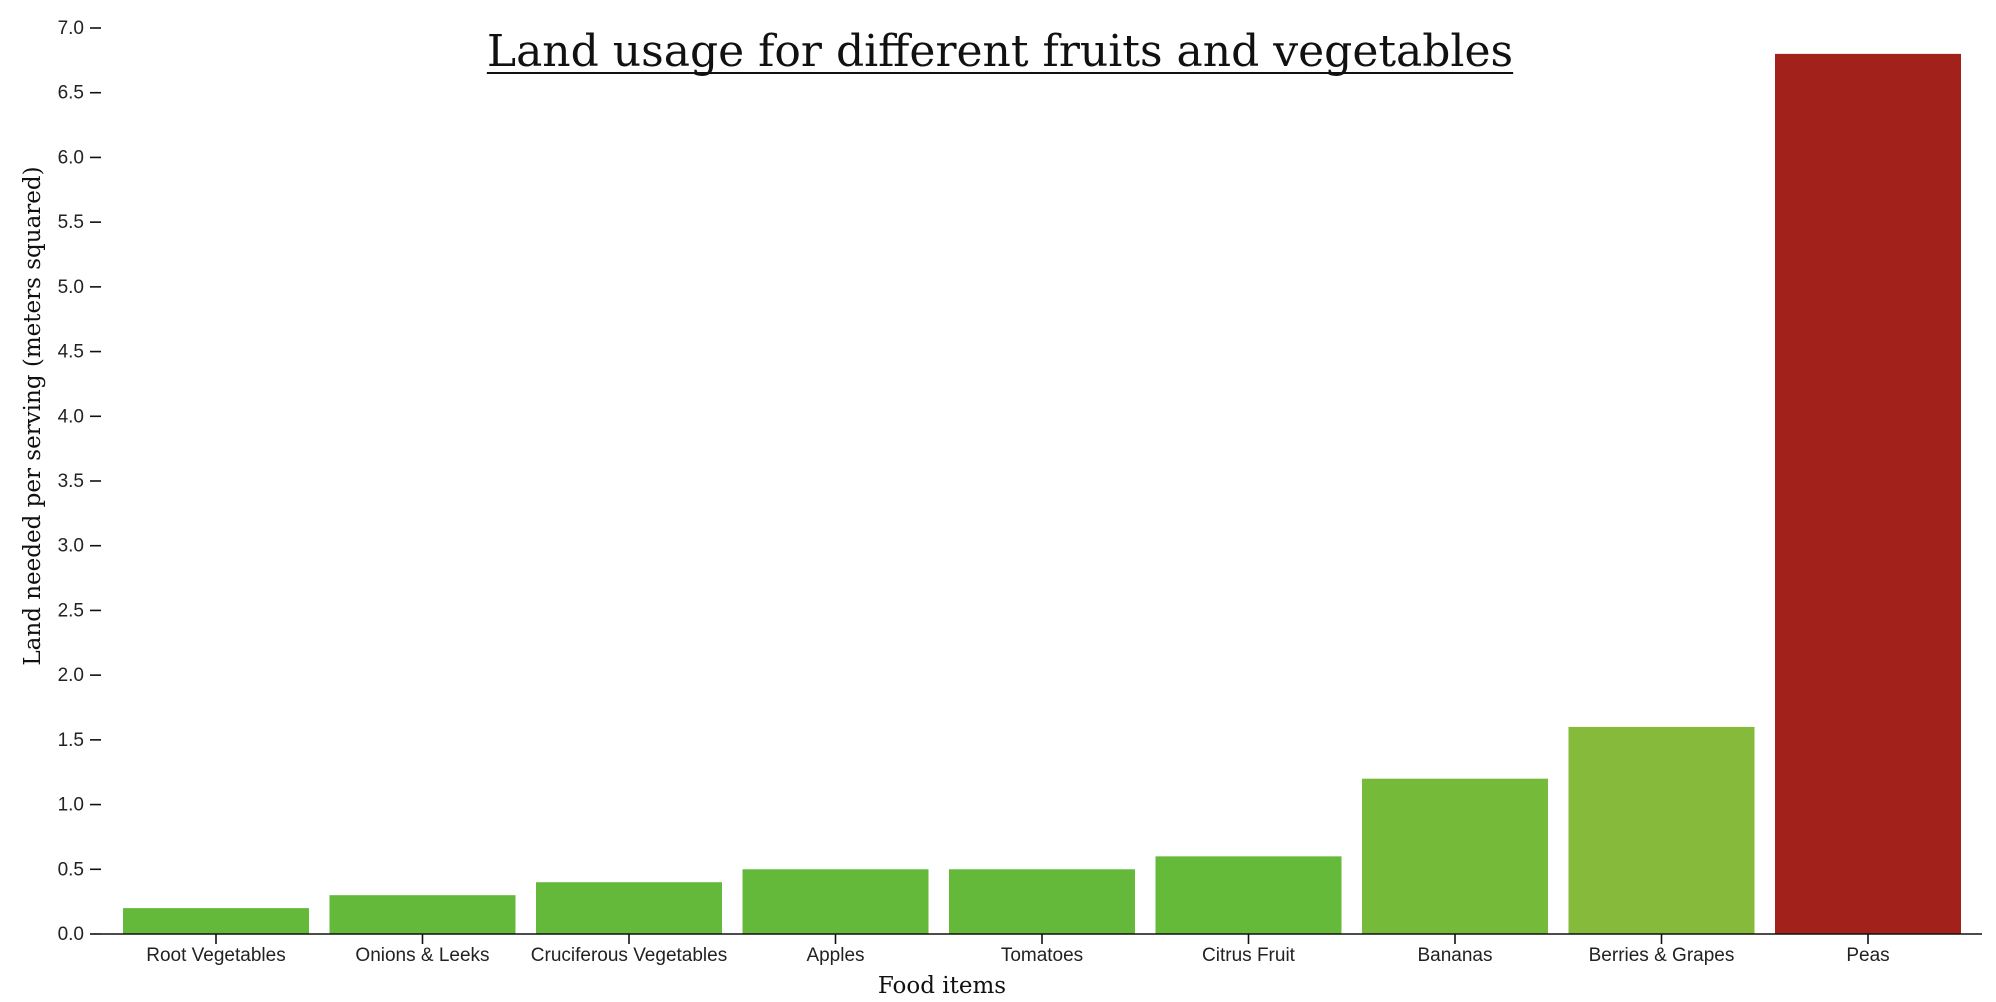 The width and height of the screenshot is (1996, 1002). What do you see at coordinates (71, 934) in the screenshot?
I see `y-tick-label: 0.0` at bounding box center [71, 934].